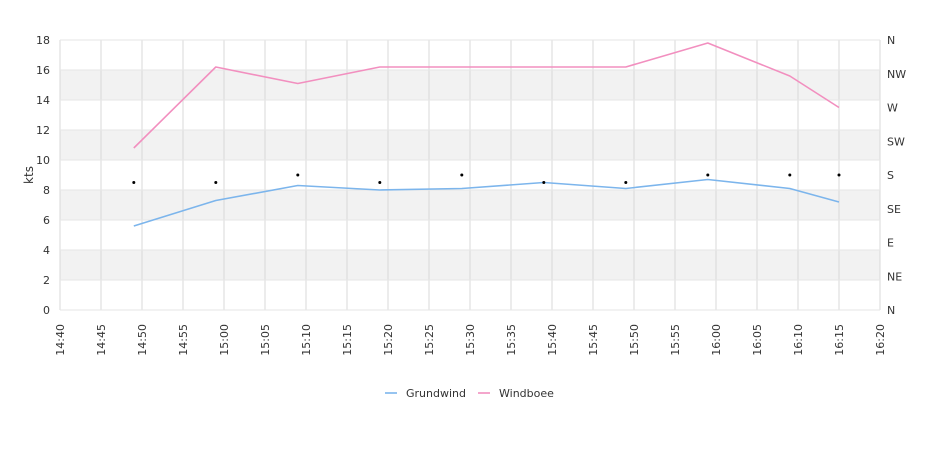  Describe the element at coordinates (894, 276) in the screenshot. I see `right-axis-label: NE` at that location.